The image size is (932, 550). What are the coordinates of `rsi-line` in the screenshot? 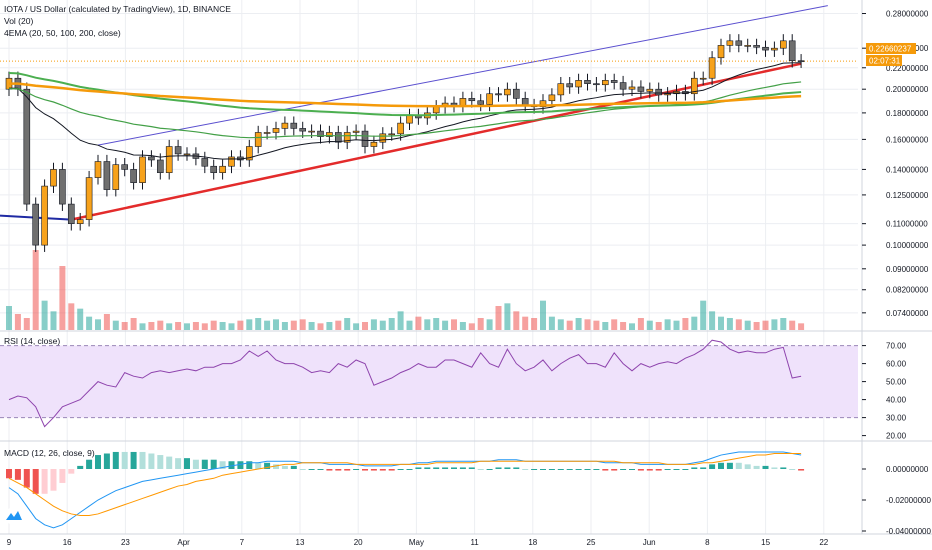 It's located at (405, 383).